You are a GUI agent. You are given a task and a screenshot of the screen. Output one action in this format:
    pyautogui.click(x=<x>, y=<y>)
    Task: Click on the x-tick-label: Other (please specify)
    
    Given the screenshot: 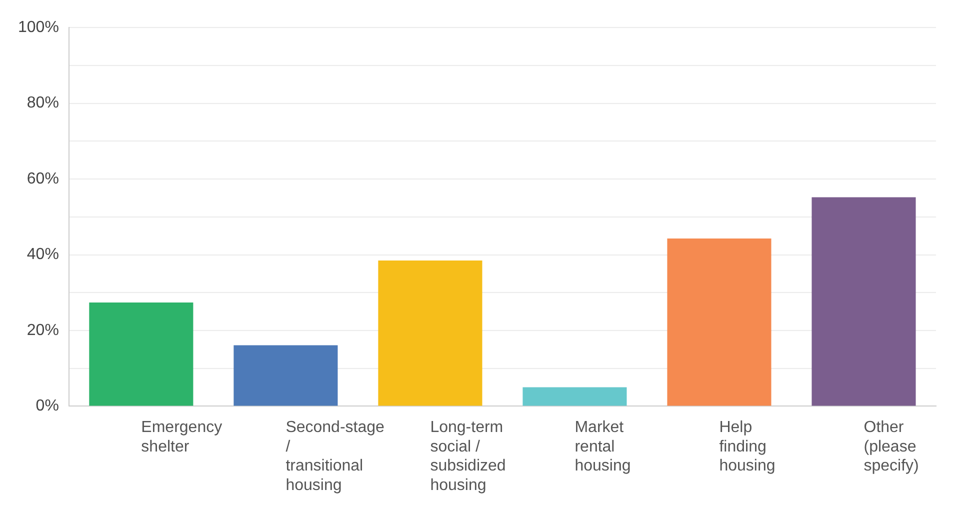 What is the action you would take?
    pyautogui.click(x=891, y=447)
    